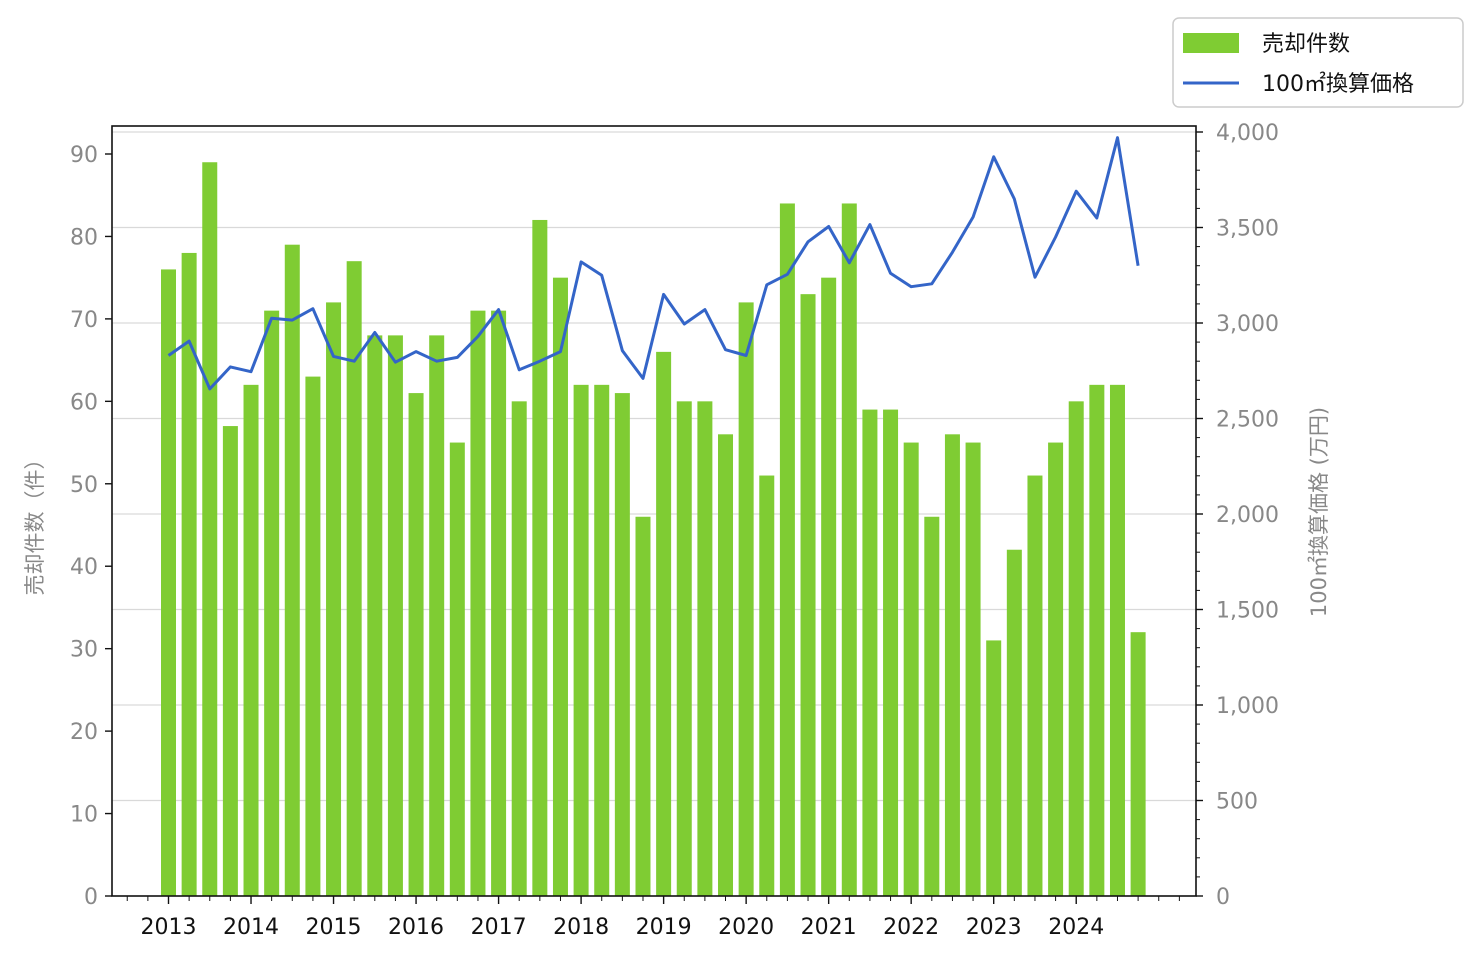 The height and width of the screenshot is (961, 1483). What do you see at coordinates (1211, 43) in the screenshot?
I see `legend-bar-swatch` at bounding box center [1211, 43].